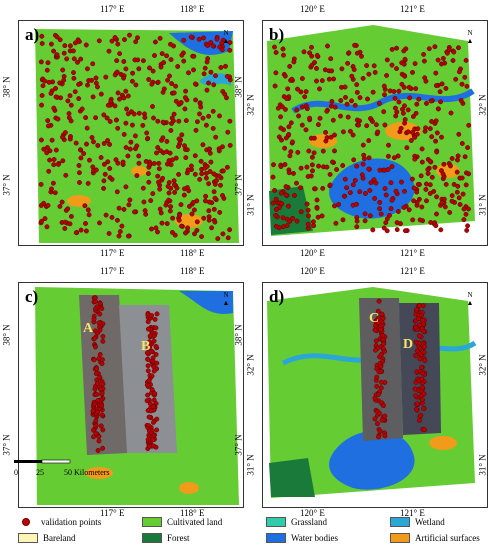 The height and width of the screenshot is (550, 496). I want to click on top-tick: 120° E, so click(312, 9).